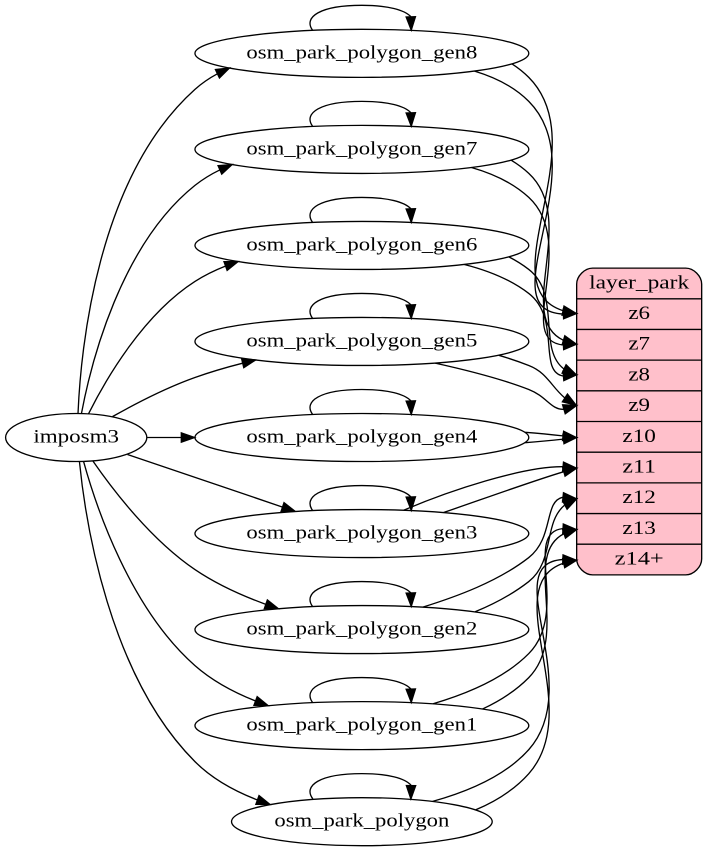 This screenshot has height=851, width=707. What do you see at coordinates (361, 725) in the screenshot?
I see `svg-text: osm_park_polygon_gen1` at bounding box center [361, 725].